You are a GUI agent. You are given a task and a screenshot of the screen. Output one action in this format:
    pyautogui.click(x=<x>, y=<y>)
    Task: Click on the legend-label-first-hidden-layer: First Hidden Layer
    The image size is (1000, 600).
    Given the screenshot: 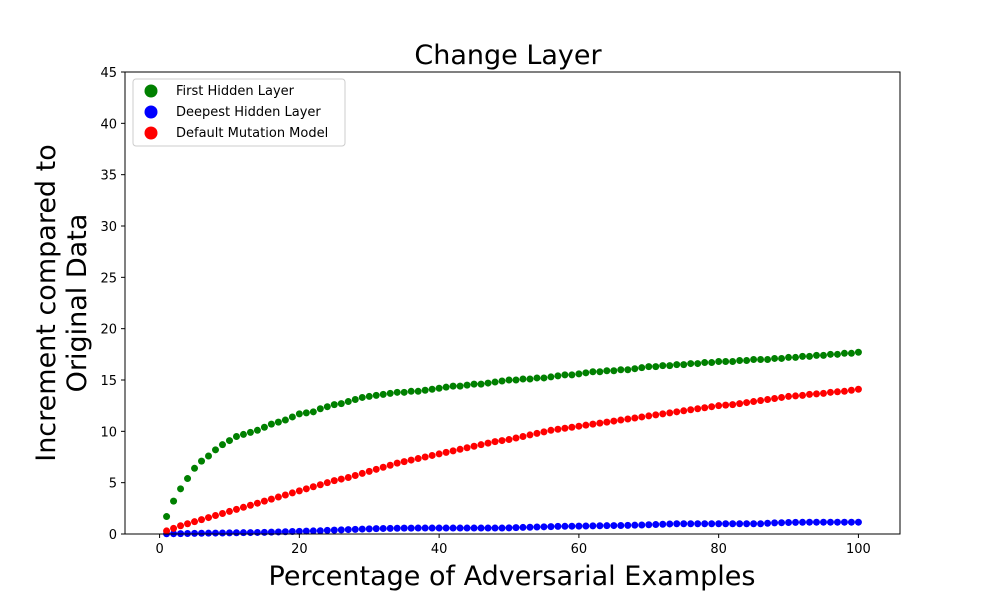 What is the action you would take?
    pyautogui.click(x=235, y=91)
    